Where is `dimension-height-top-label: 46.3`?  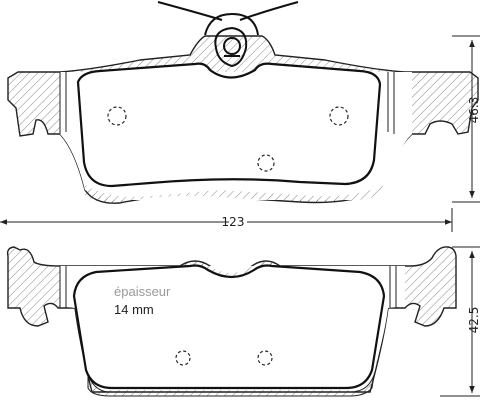
dimension-height-top-label: 46.3 is located at coordinates (474, 110).